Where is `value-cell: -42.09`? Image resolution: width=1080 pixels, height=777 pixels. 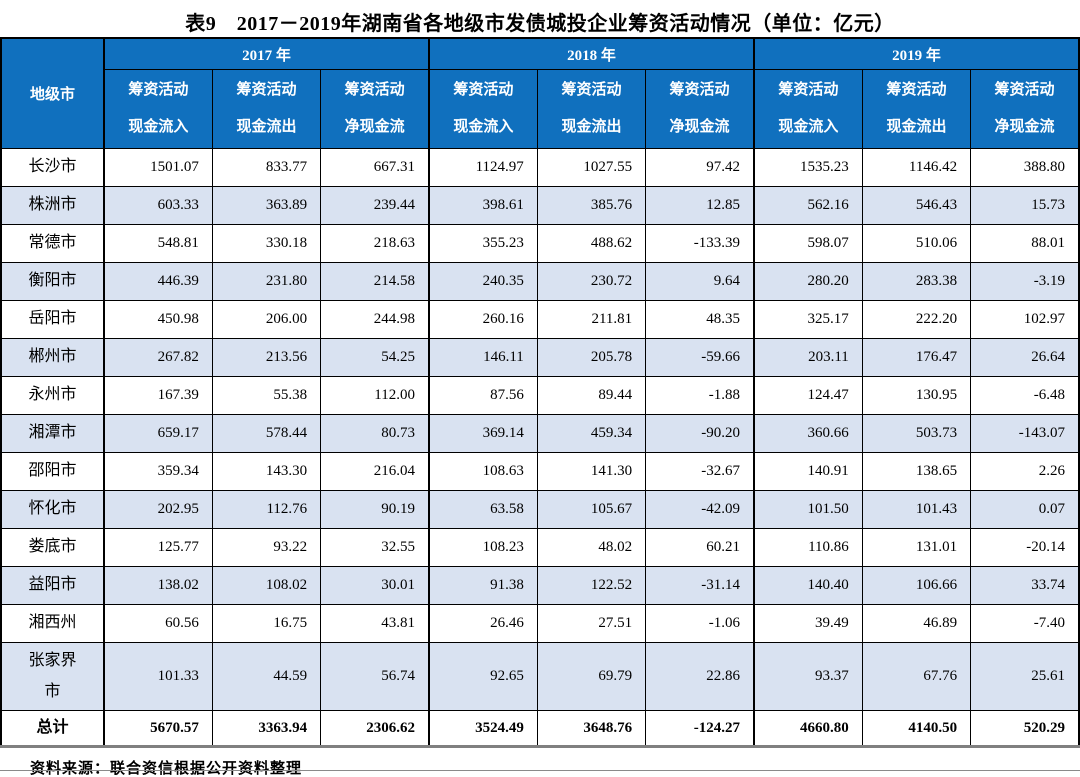
value-cell: -42.09 is located at coordinates (700, 509).